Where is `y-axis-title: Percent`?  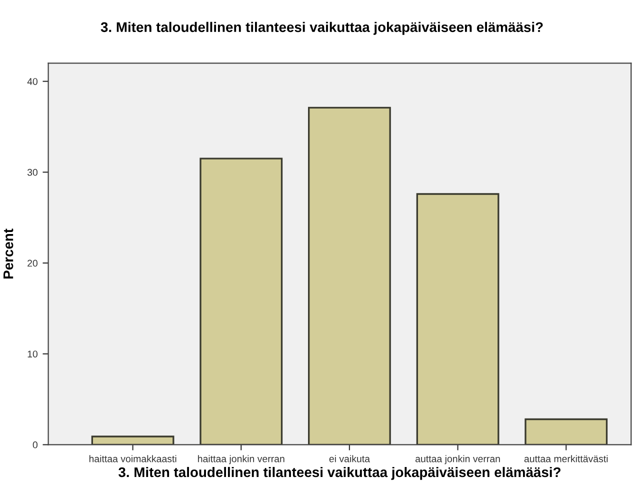 y-axis-title: Percent is located at coordinates (9, 253).